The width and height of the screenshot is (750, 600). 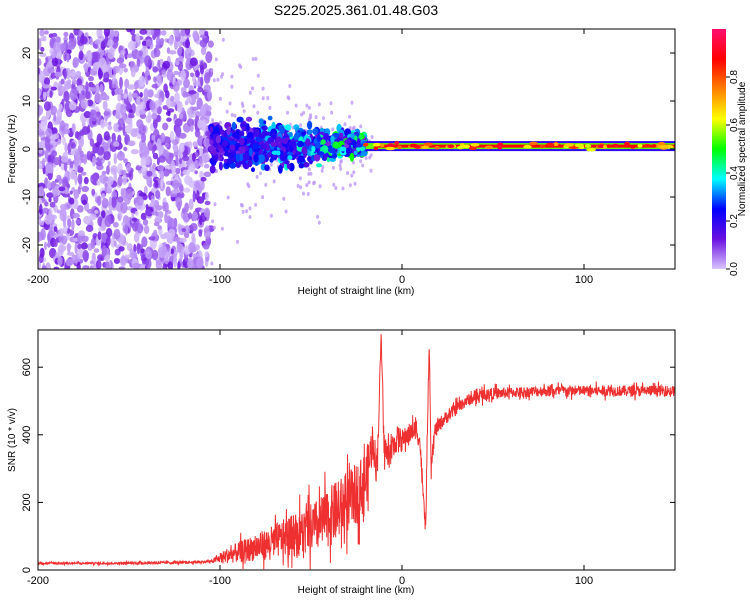 What do you see at coordinates (220, 581) in the screenshot?
I see `snr-xtick-label: -100` at bounding box center [220, 581].